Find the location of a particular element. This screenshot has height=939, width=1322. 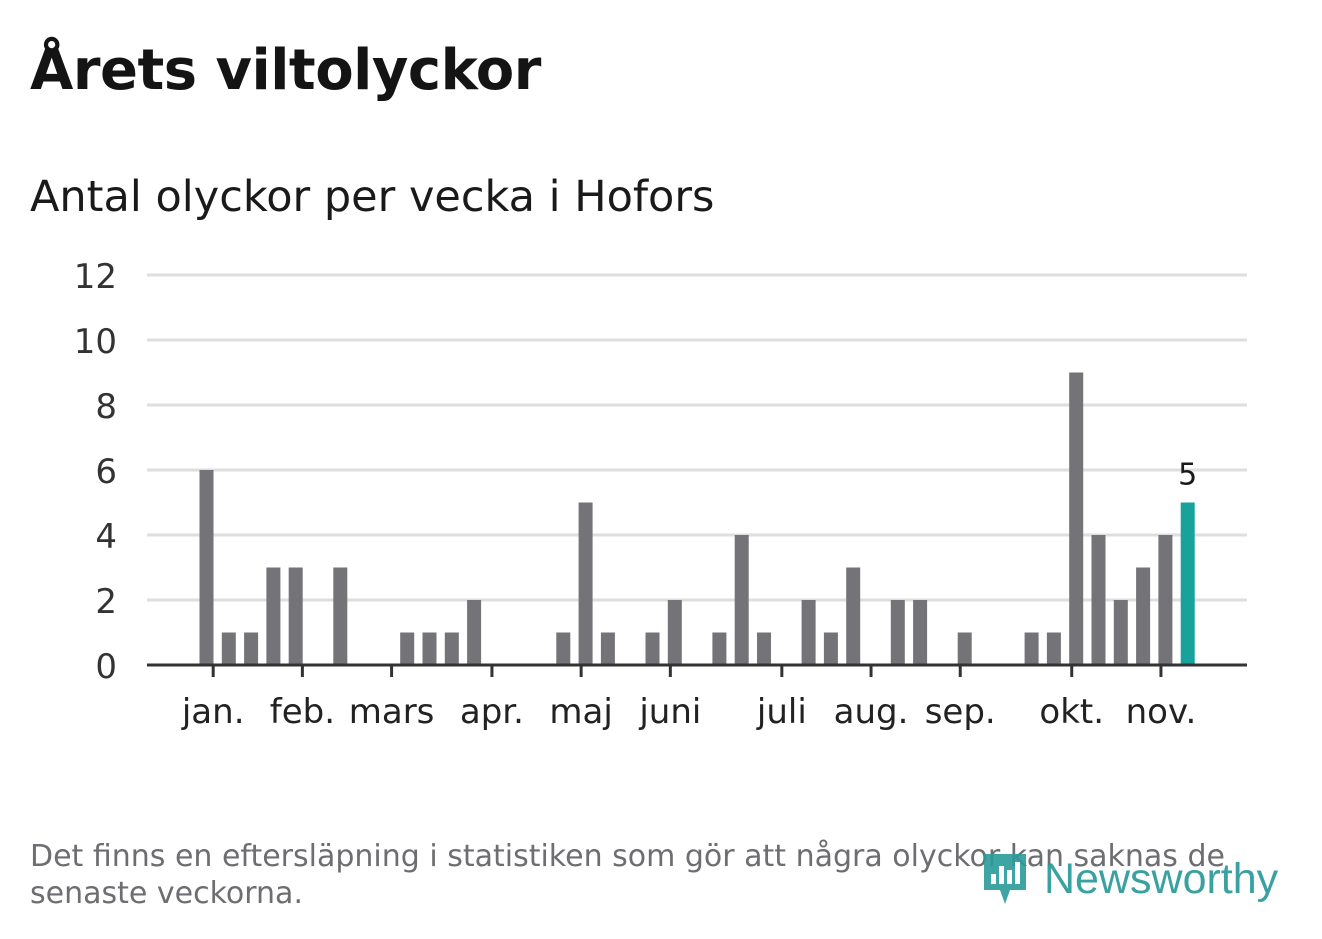

x-tick-label: maj is located at coordinates (580, 712).